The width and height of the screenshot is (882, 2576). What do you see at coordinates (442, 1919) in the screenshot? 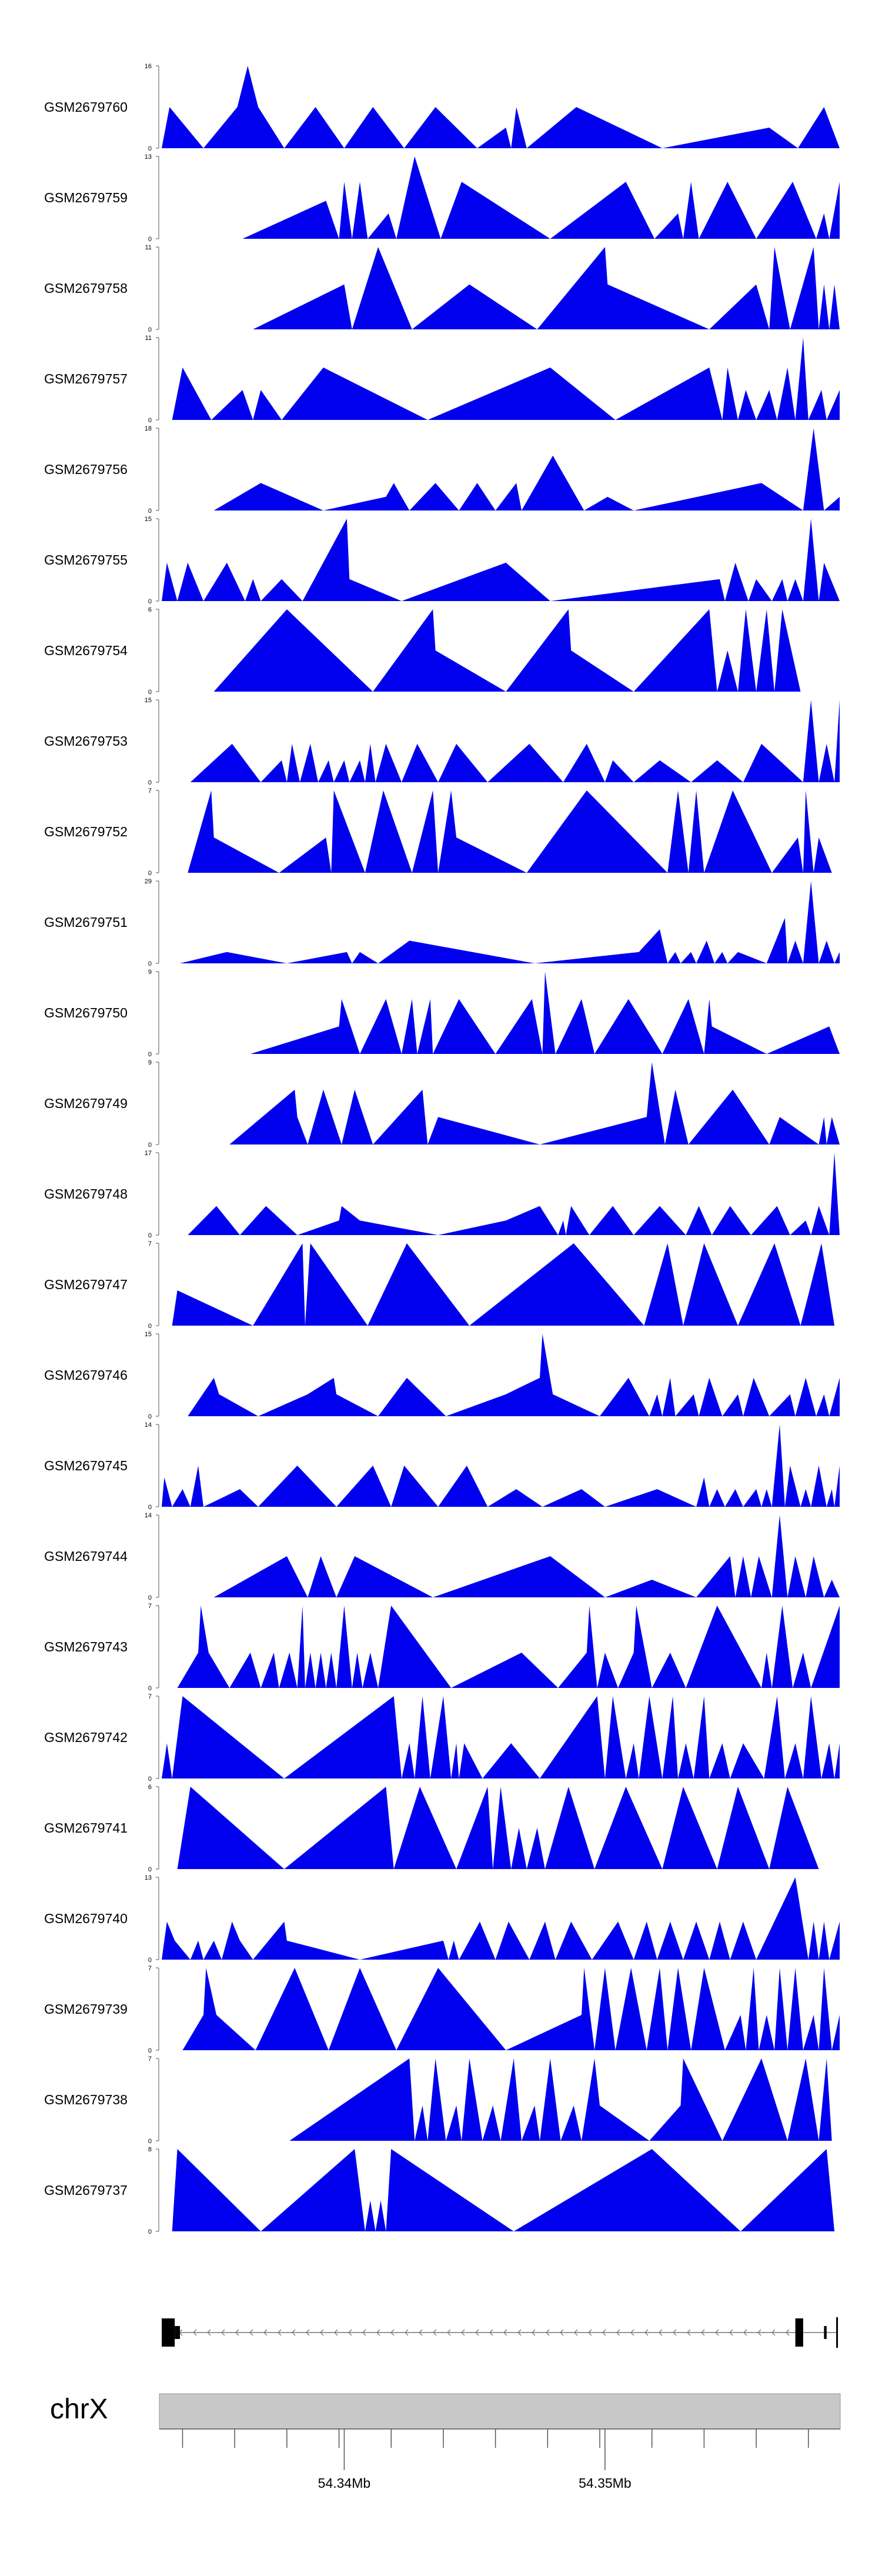
I see `track-GSM2679740: GSM2679740 13 0` at bounding box center [442, 1919].